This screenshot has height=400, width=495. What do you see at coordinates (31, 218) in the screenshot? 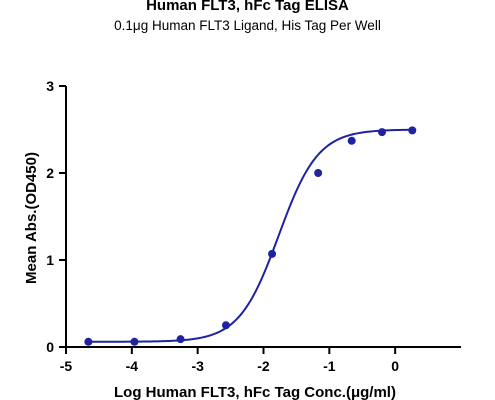
I see `y-axis-title: Mean Abs.(OD450)` at bounding box center [31, 218].